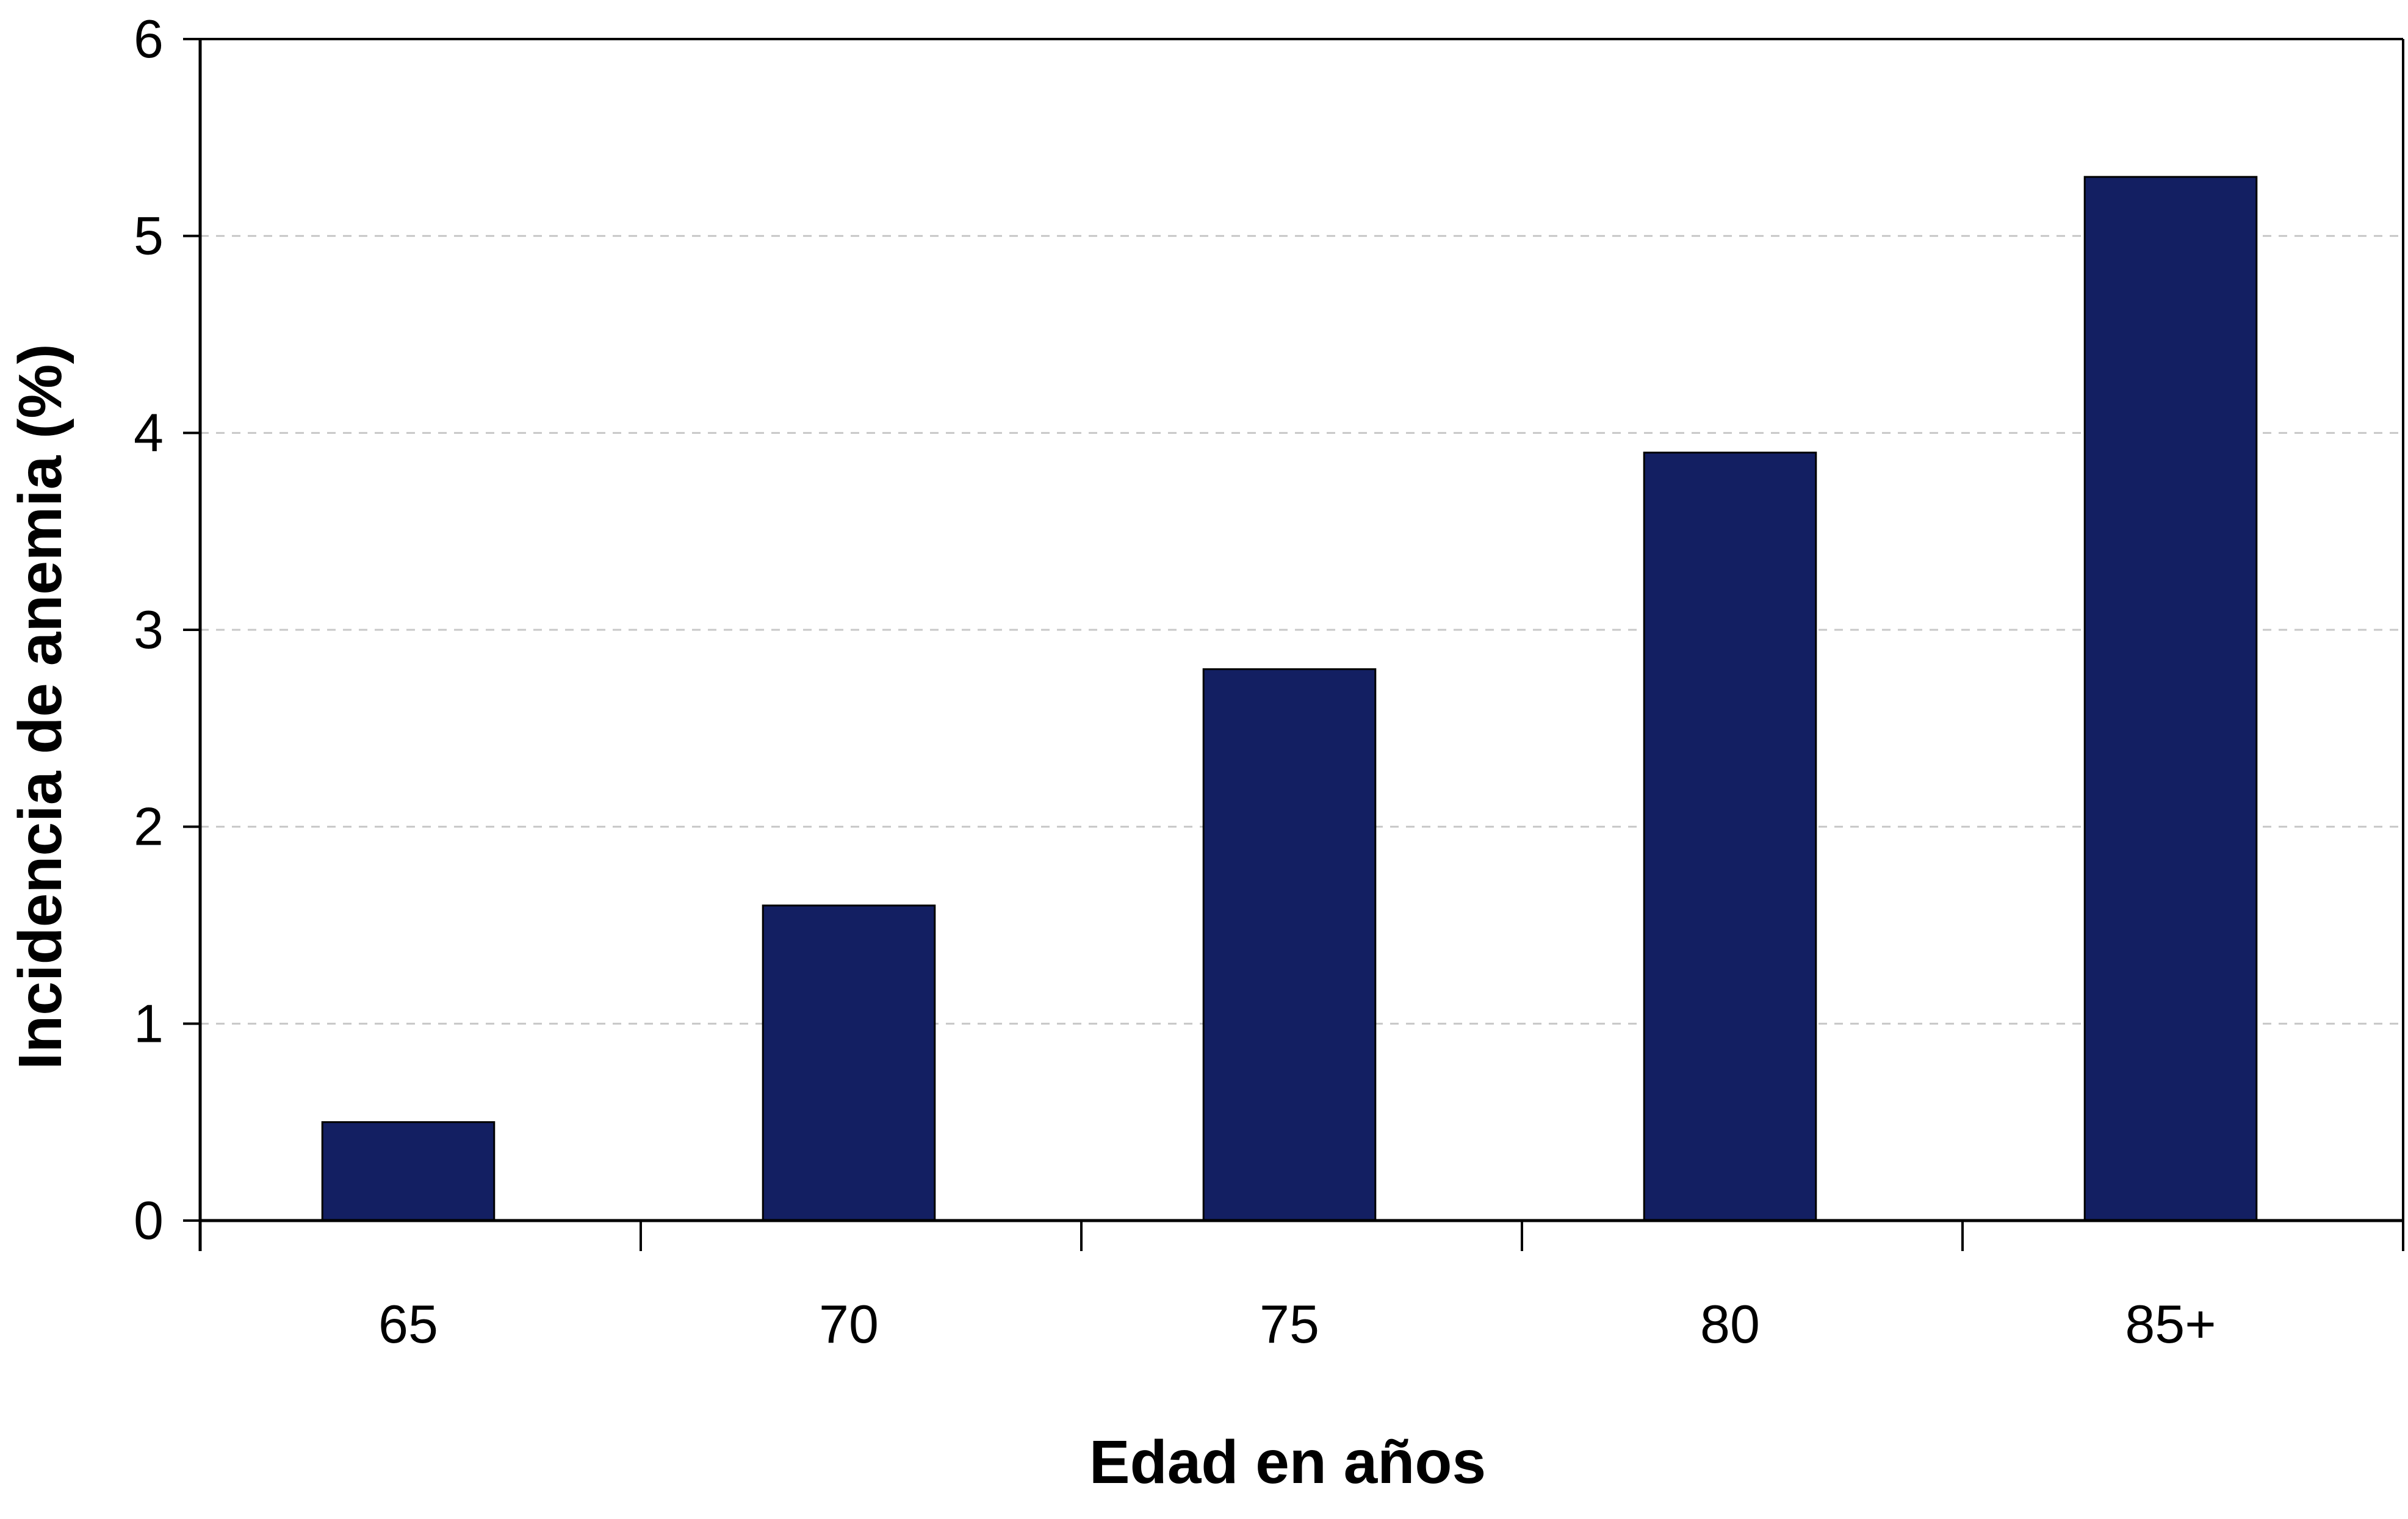  Describe the element at coordinates (149, 1023) in the screenshot. I see `y-tick-label: 1` at that location.